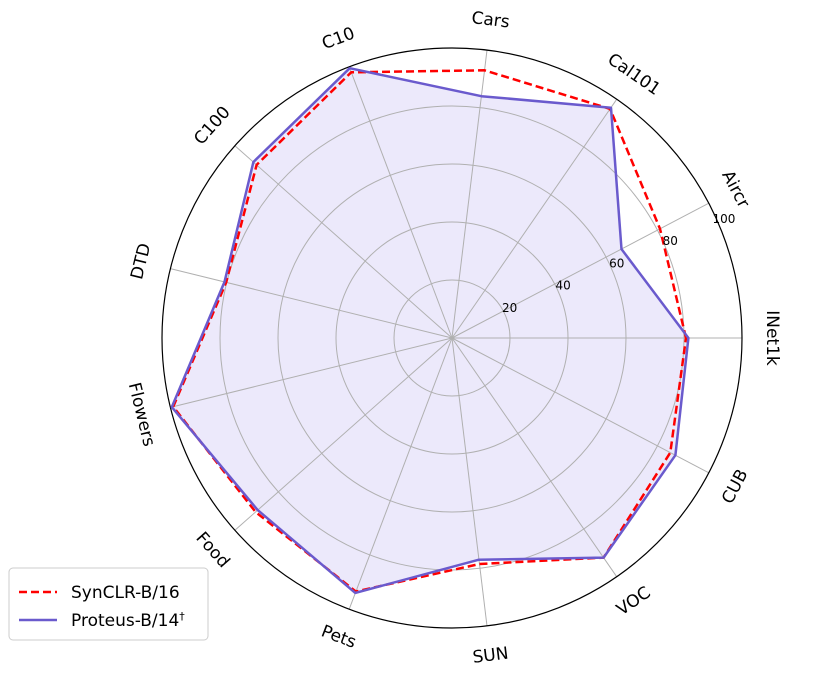  What do you see at coordinates (509, 308) in the screenshot?
I see `r-tick-label-20: 20` at bounding box center [509, 308].